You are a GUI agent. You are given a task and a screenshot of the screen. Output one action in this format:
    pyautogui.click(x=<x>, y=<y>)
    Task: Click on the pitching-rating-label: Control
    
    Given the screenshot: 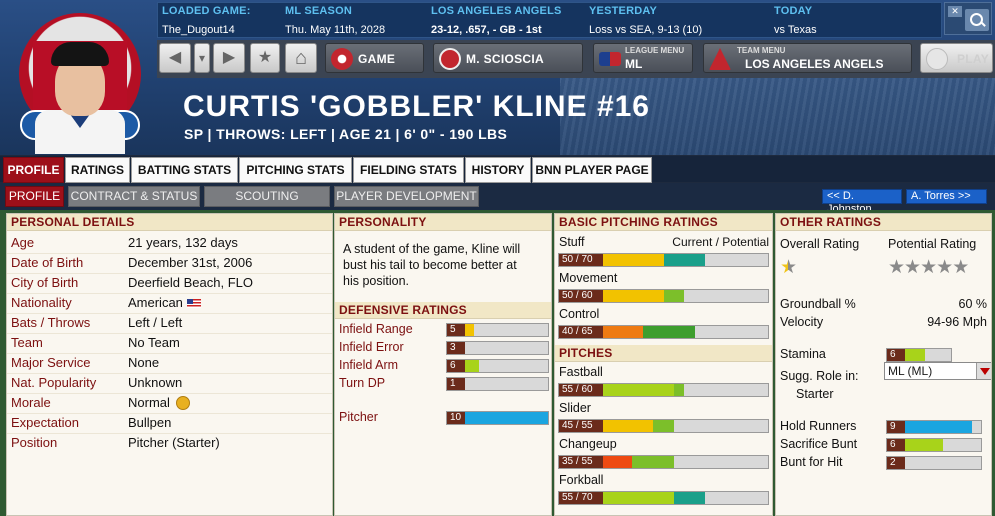 What is the action you would take?
    pyautogui.click(x=579, y=314)
    